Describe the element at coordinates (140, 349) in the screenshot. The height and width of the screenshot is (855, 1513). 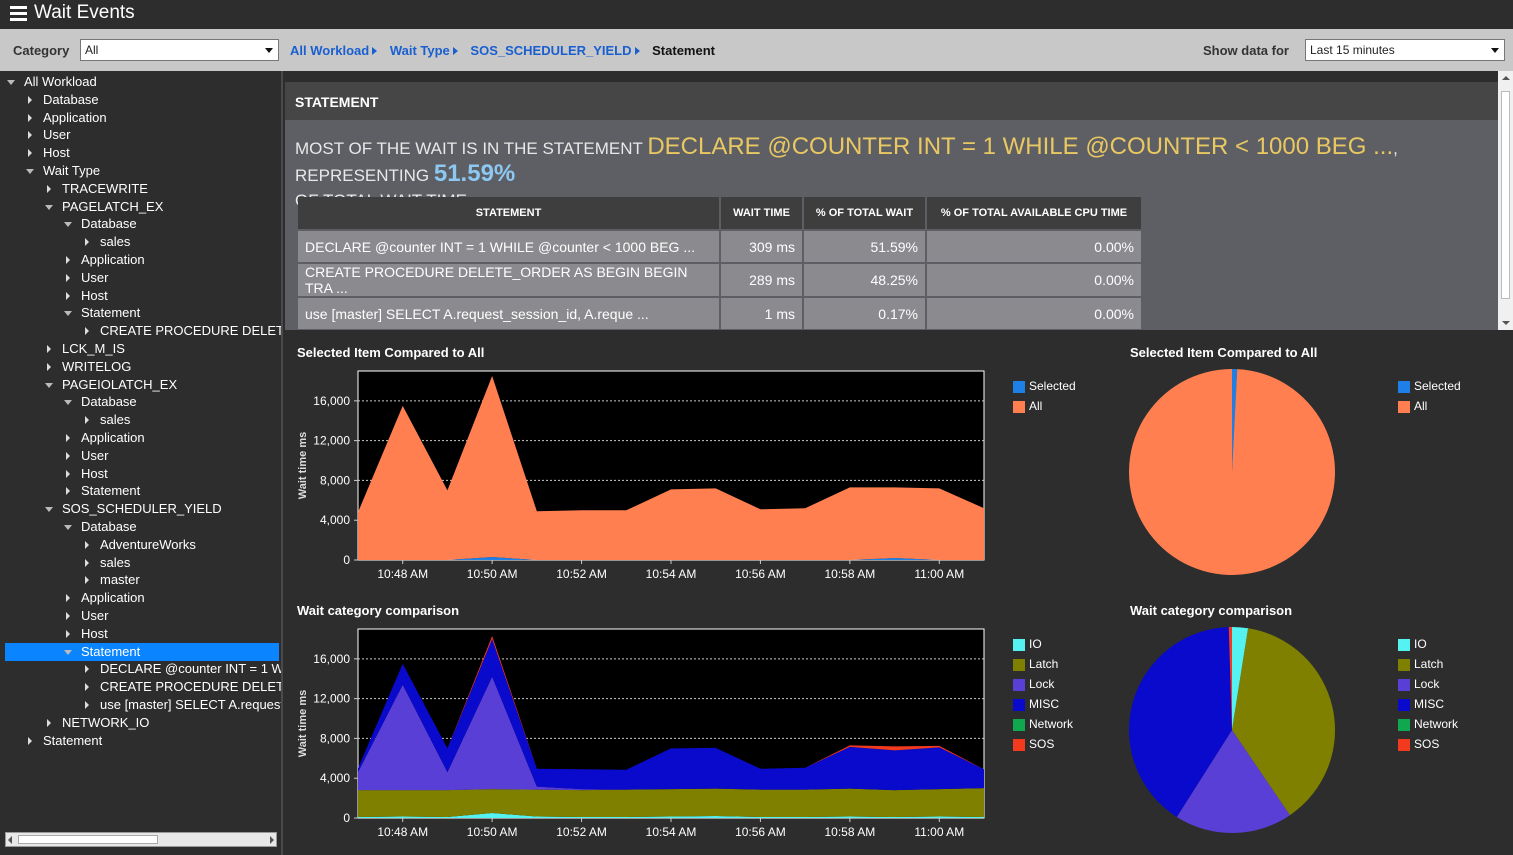
I see `tree-item-lck-m-is: LCK_M_IS` at that location.